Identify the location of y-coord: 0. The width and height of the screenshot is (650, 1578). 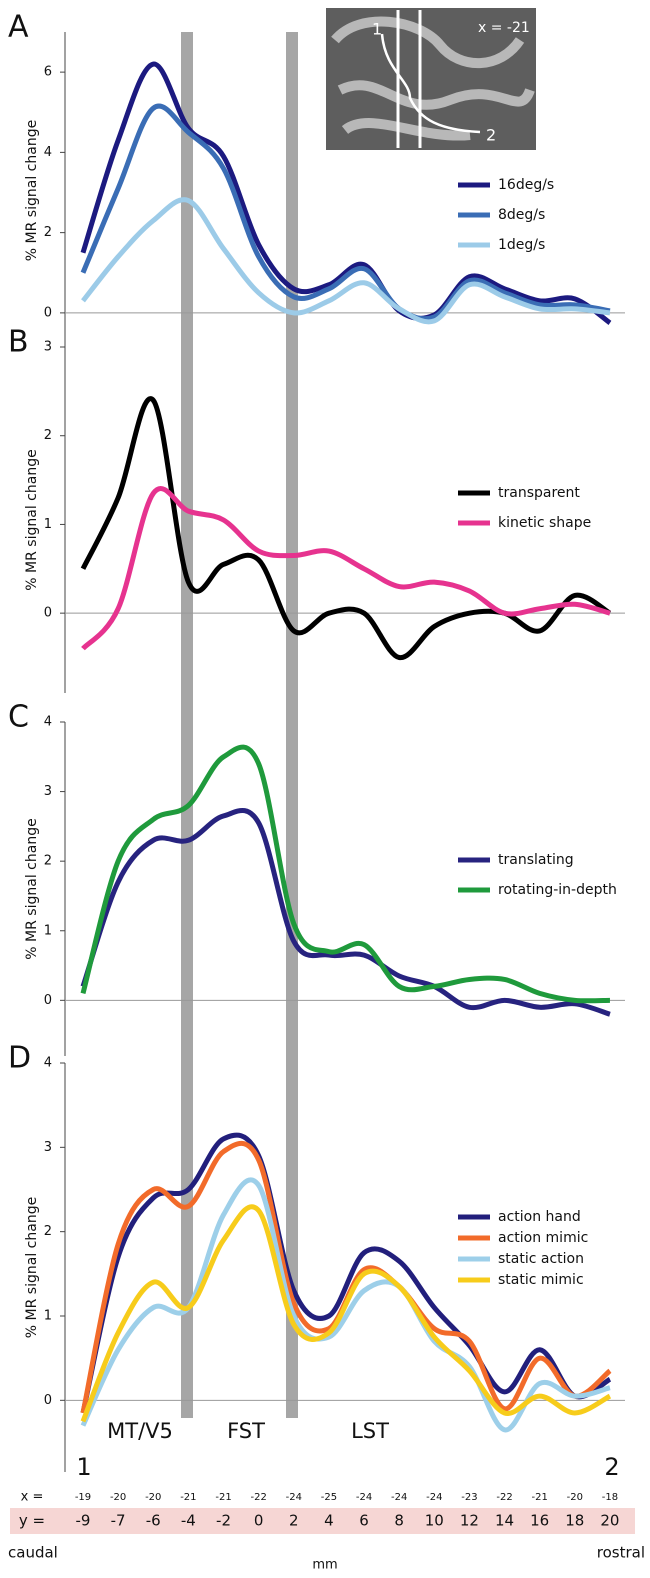
(259, 1521).